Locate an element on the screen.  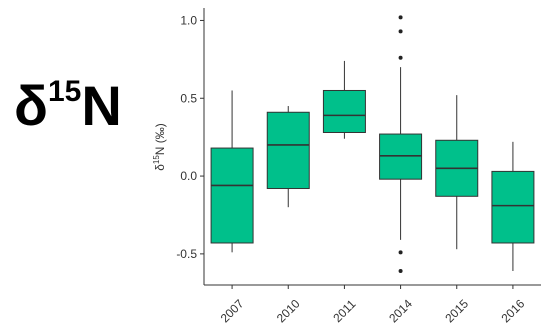
y-axis-label: δ15N (‰) is located at coordinates (159, 147).